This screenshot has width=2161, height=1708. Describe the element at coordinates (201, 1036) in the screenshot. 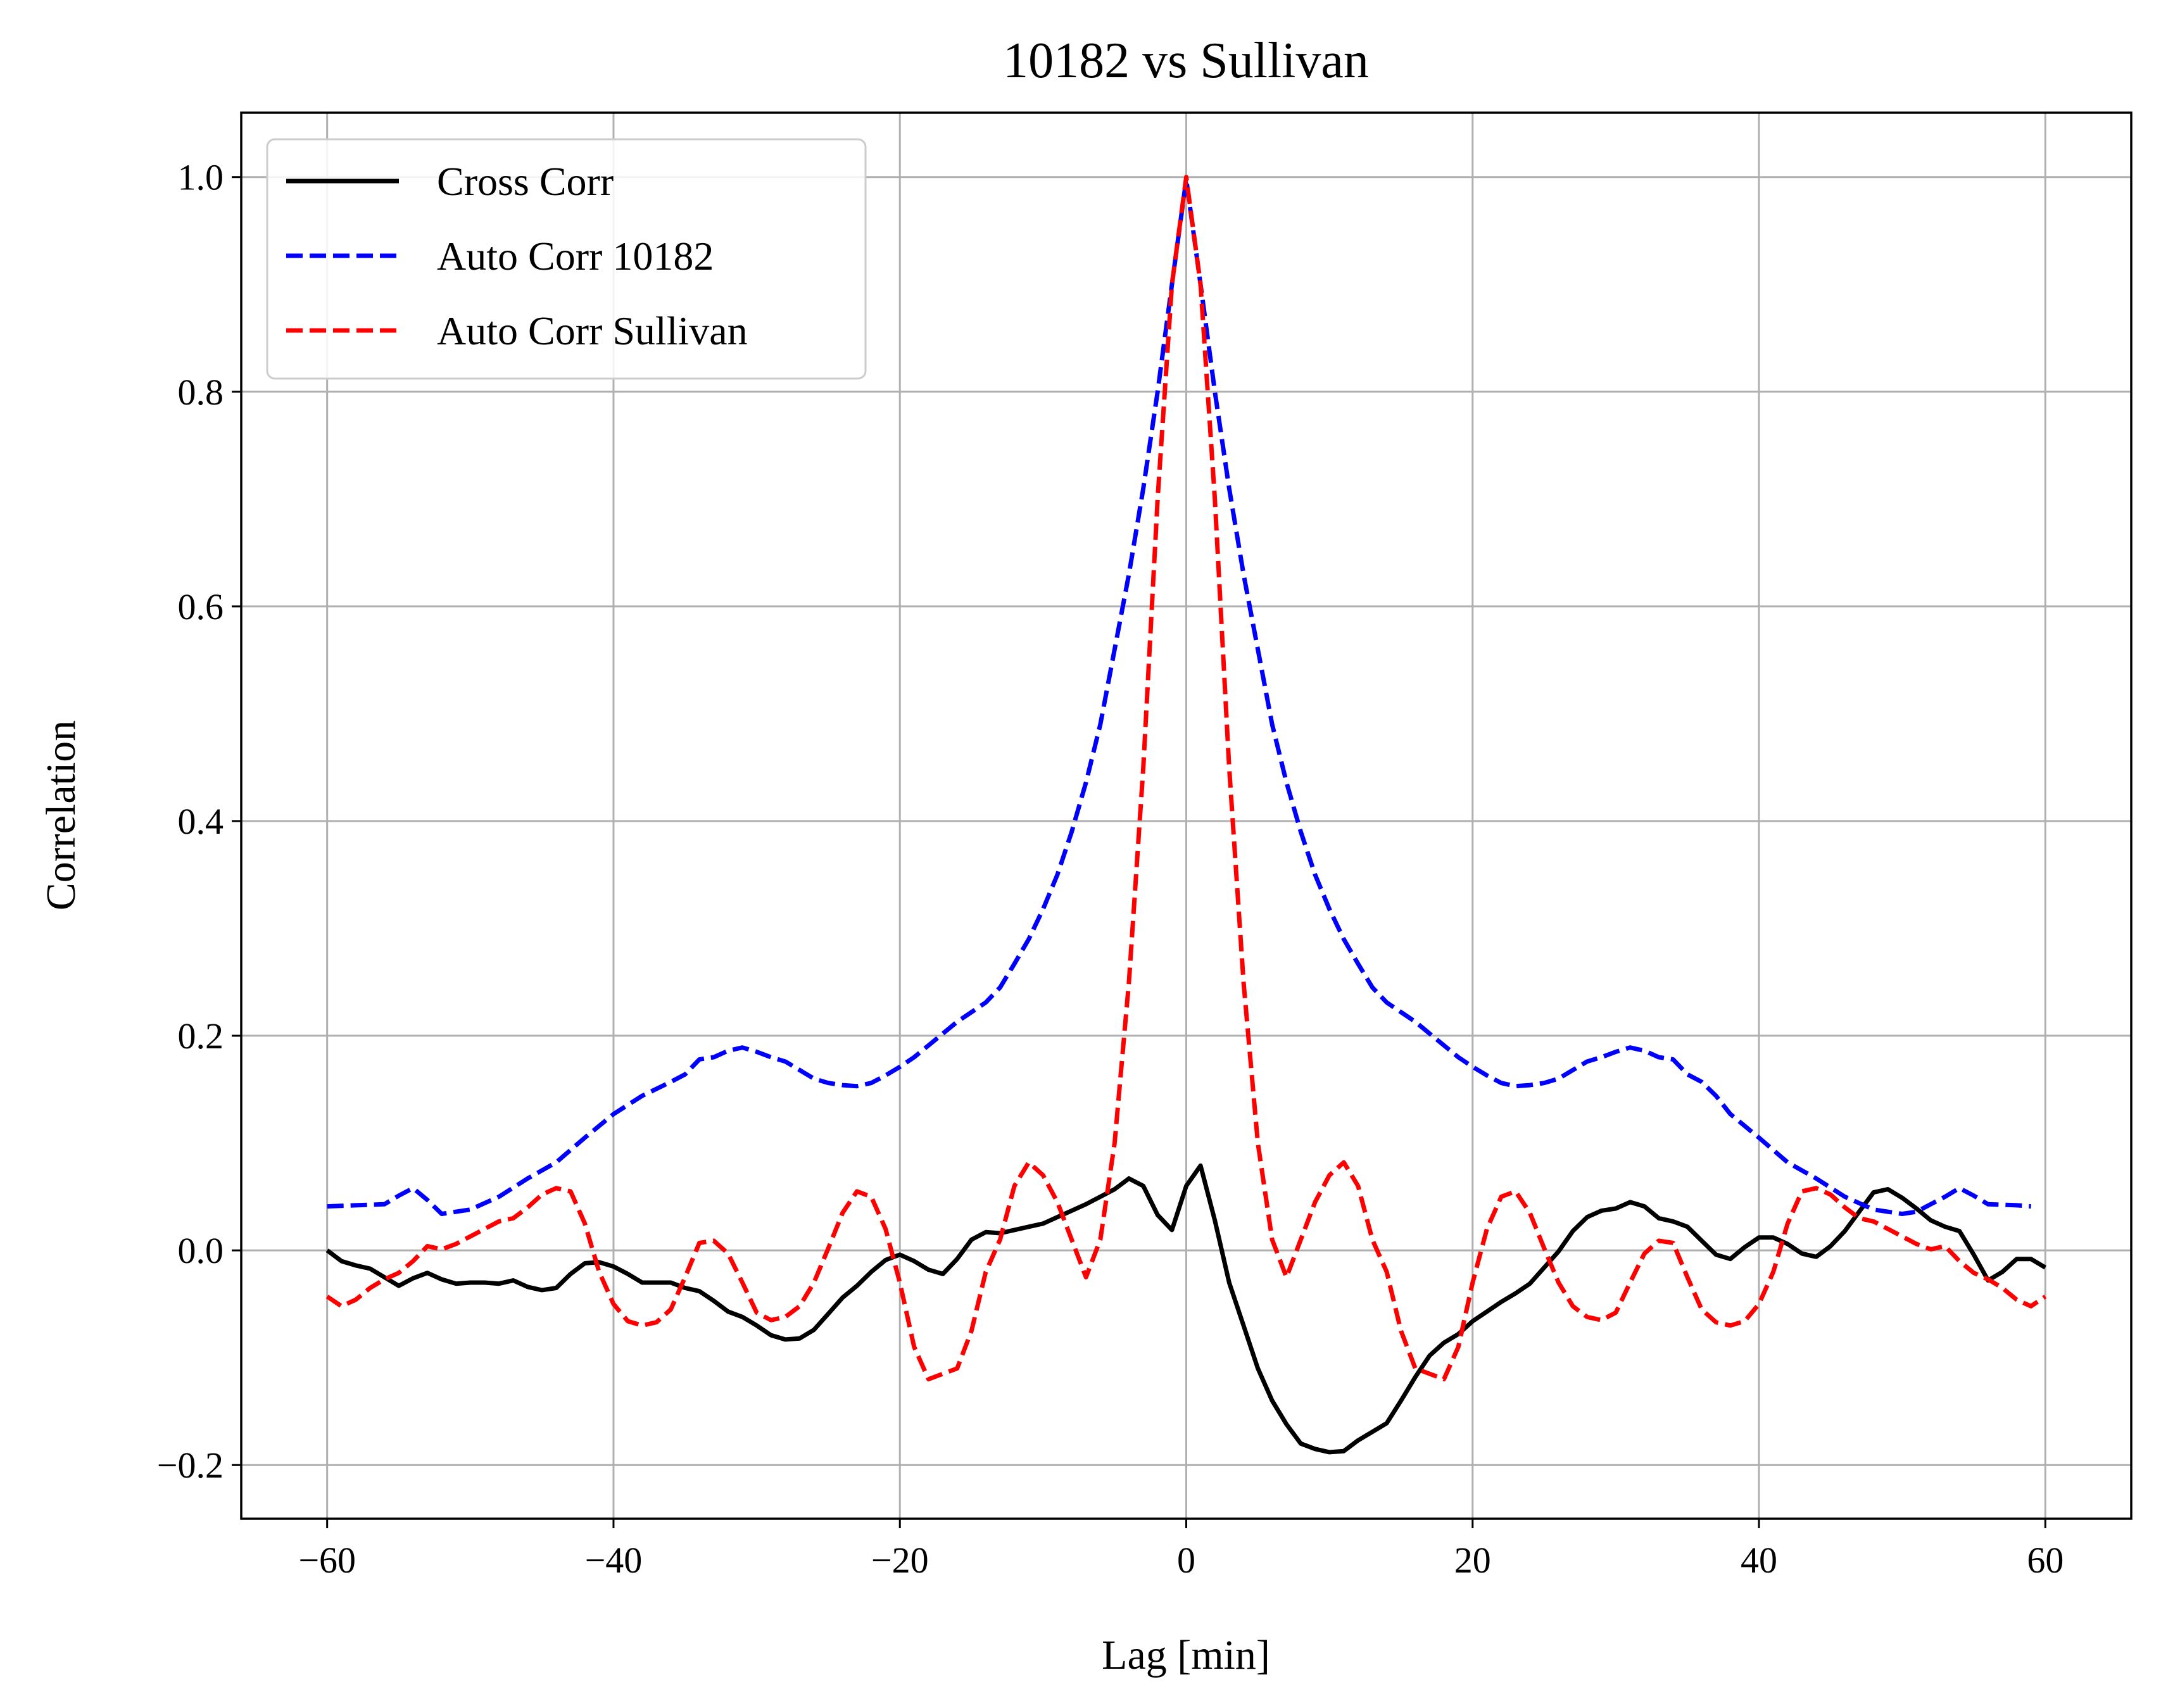

I see `y-tick-label: 0.2` at that location.